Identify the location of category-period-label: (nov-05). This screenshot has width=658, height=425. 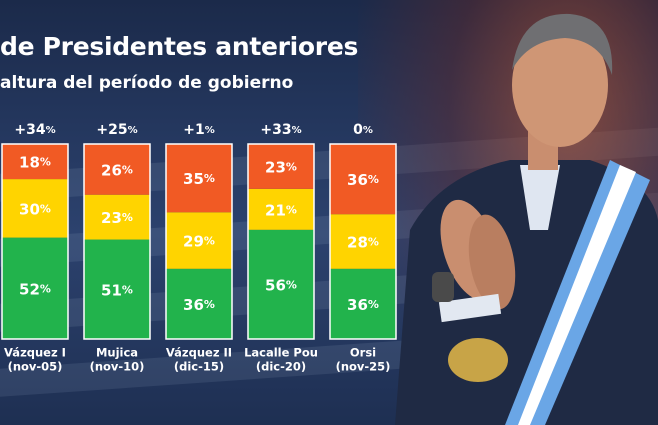
(35, 367).